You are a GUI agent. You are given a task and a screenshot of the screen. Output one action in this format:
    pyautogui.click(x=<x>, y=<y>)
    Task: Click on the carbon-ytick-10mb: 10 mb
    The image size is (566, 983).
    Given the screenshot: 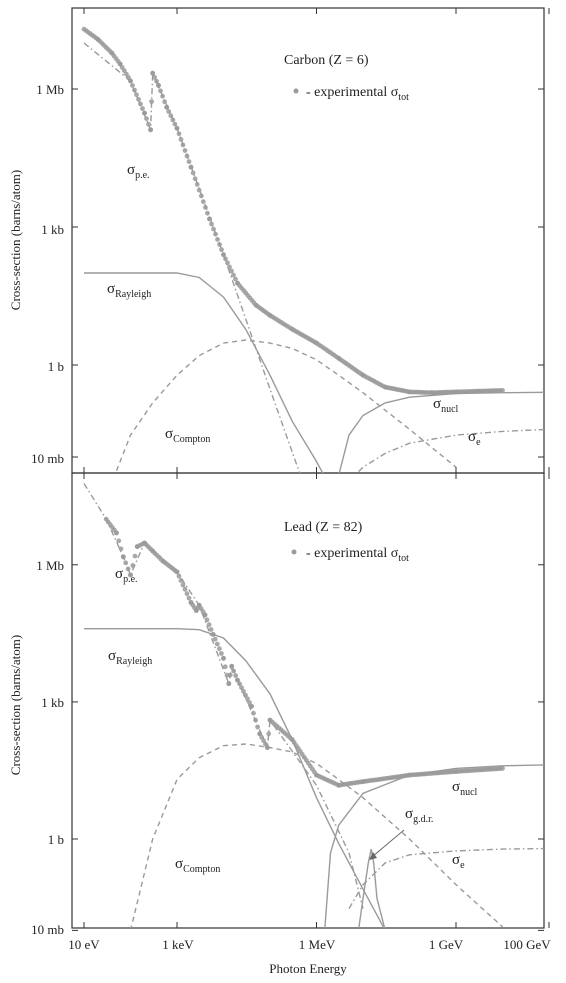 What is the action you would take?
    pyautogui.click(x=47, y=458)
    